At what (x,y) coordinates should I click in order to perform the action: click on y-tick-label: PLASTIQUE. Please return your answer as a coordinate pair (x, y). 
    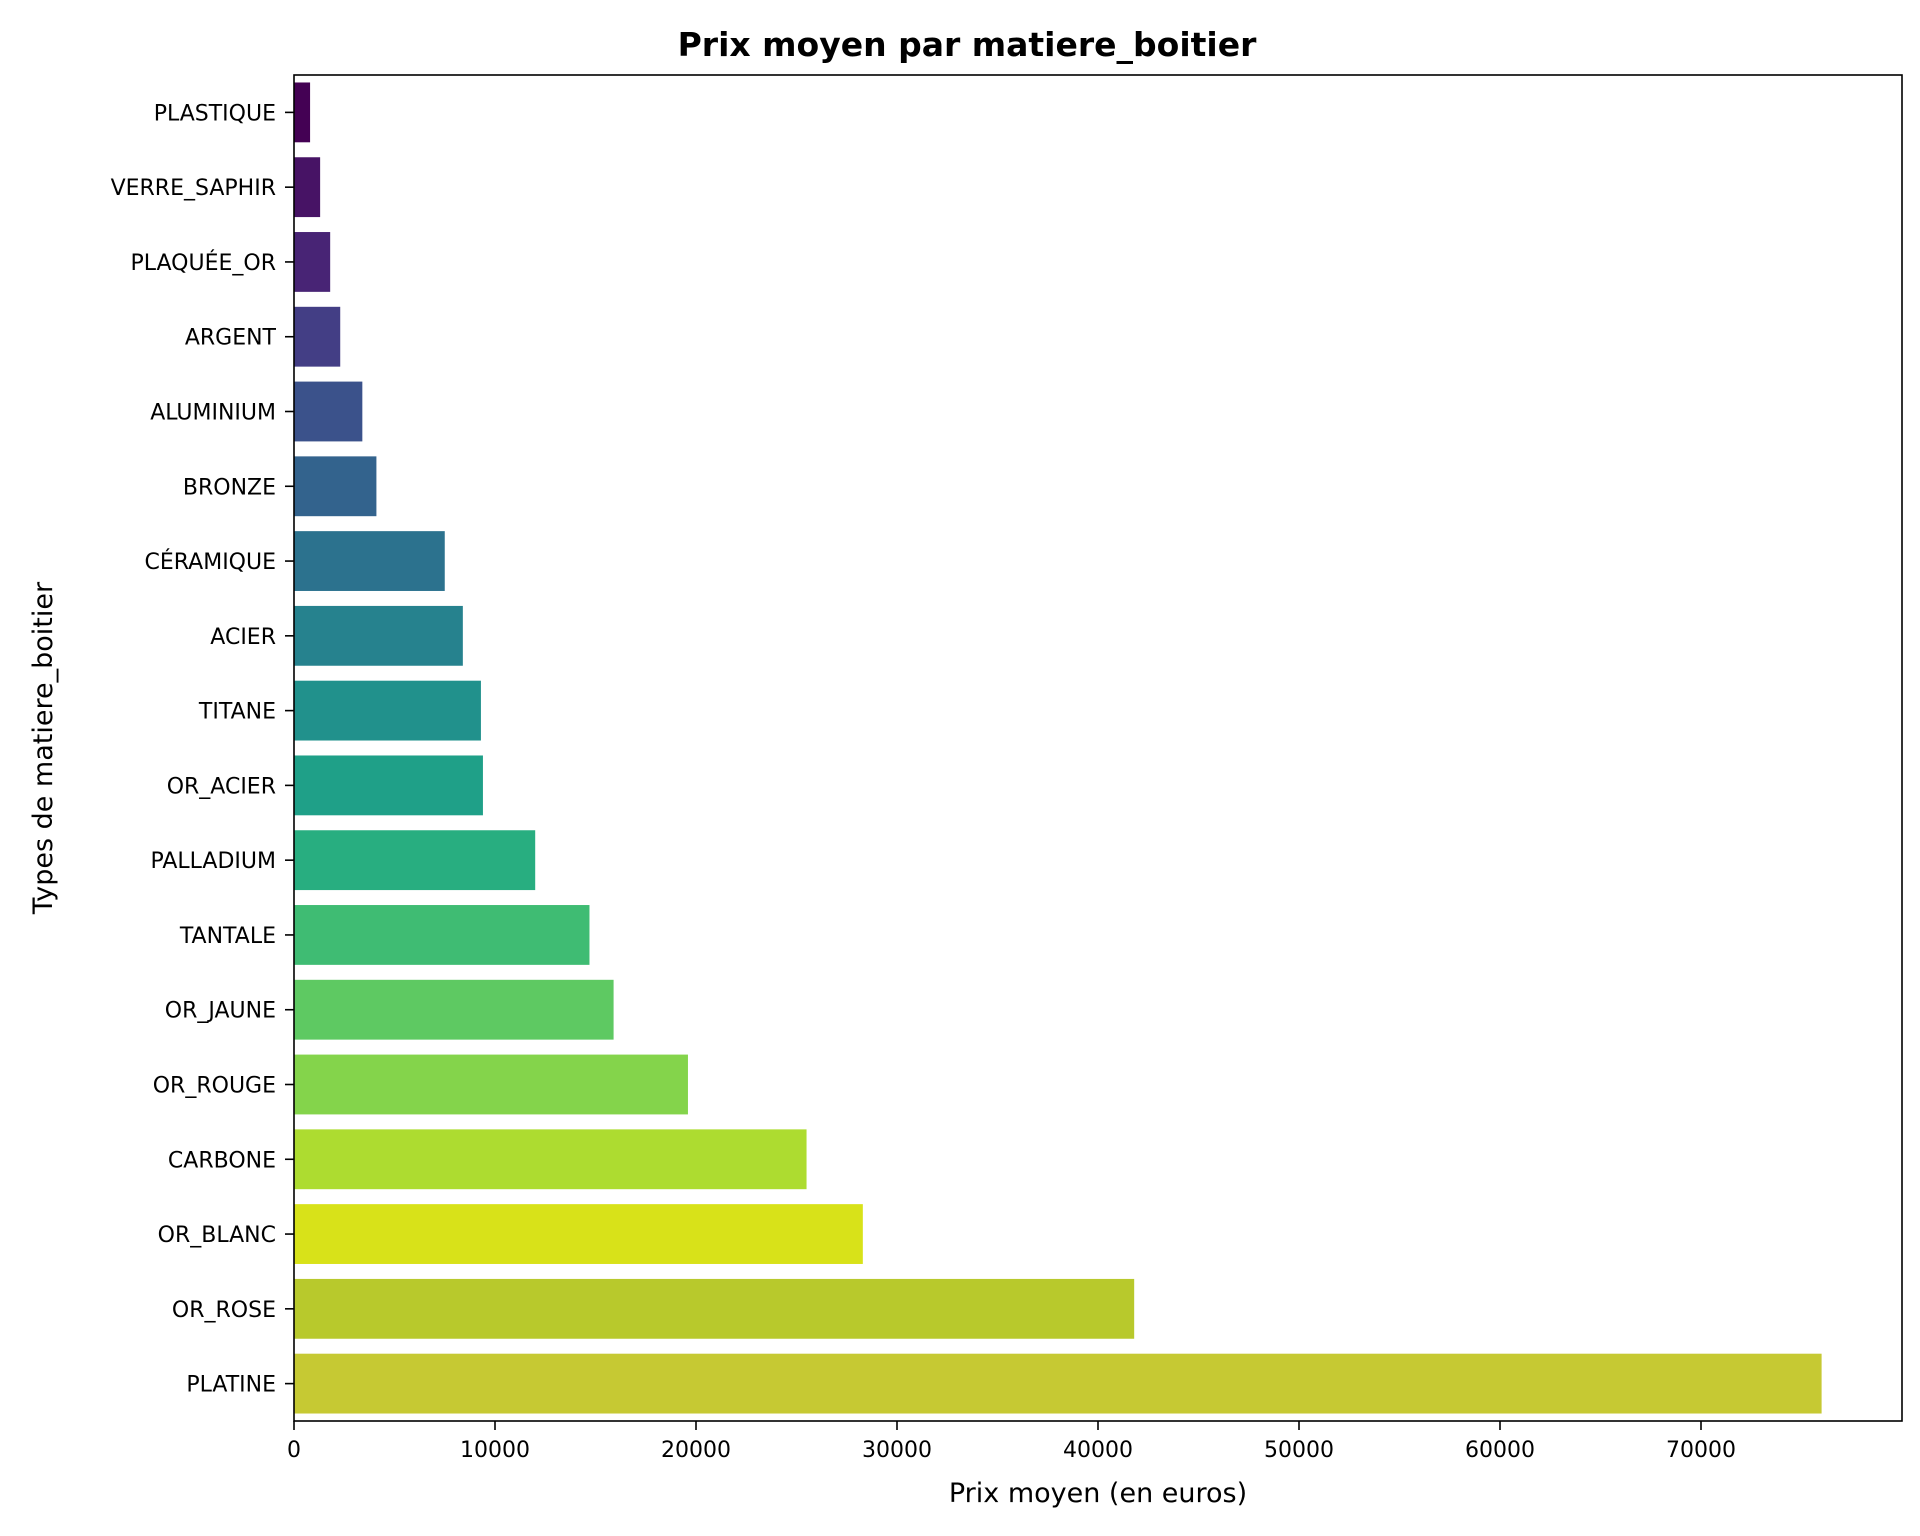
    Looking at the image, I should click on (215, 113).